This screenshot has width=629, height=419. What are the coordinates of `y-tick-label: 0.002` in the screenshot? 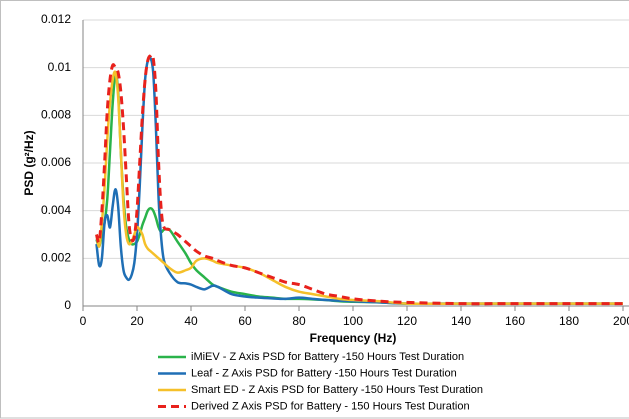 It's located at (56, 258).